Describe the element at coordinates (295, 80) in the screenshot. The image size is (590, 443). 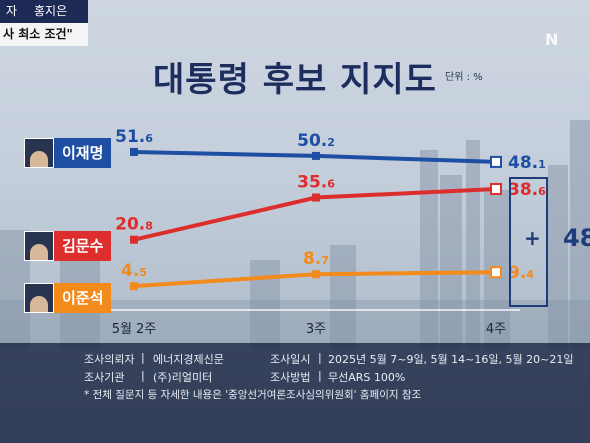
I see `chart-title: 대통령 후보 지지도` at that location.